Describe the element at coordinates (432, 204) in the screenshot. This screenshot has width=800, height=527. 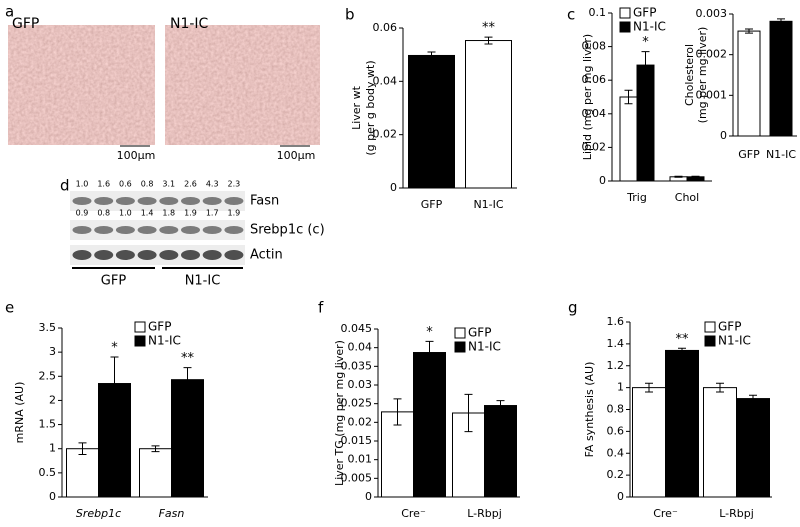
I see `x-tick-label: GFP` at that location.